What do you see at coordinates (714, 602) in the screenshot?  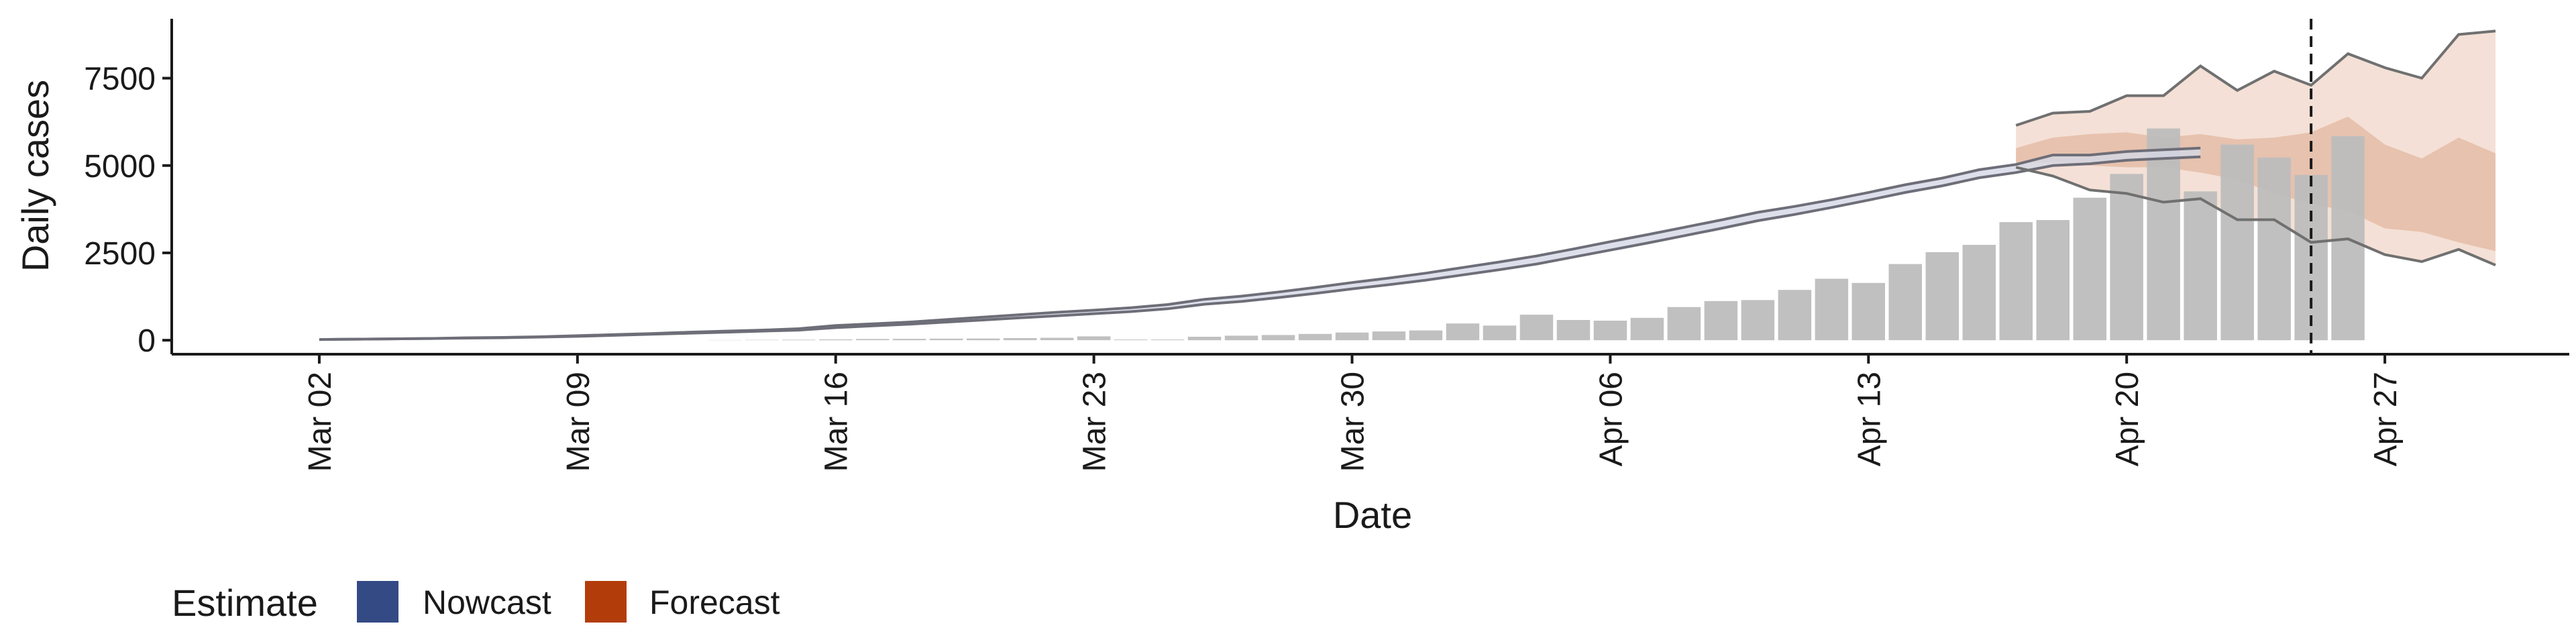 I see `legend-label-forecast: Forecast` at bounding box center [714, 602].